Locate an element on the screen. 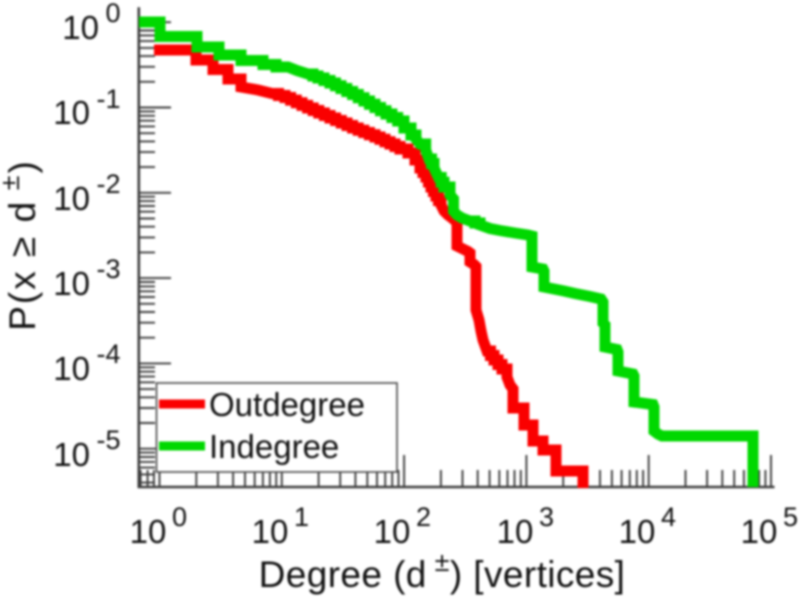 This screenshot has width=800, height=600. svg-text: Degree (d ±) [vertices] is located at coordinates (442, 571).